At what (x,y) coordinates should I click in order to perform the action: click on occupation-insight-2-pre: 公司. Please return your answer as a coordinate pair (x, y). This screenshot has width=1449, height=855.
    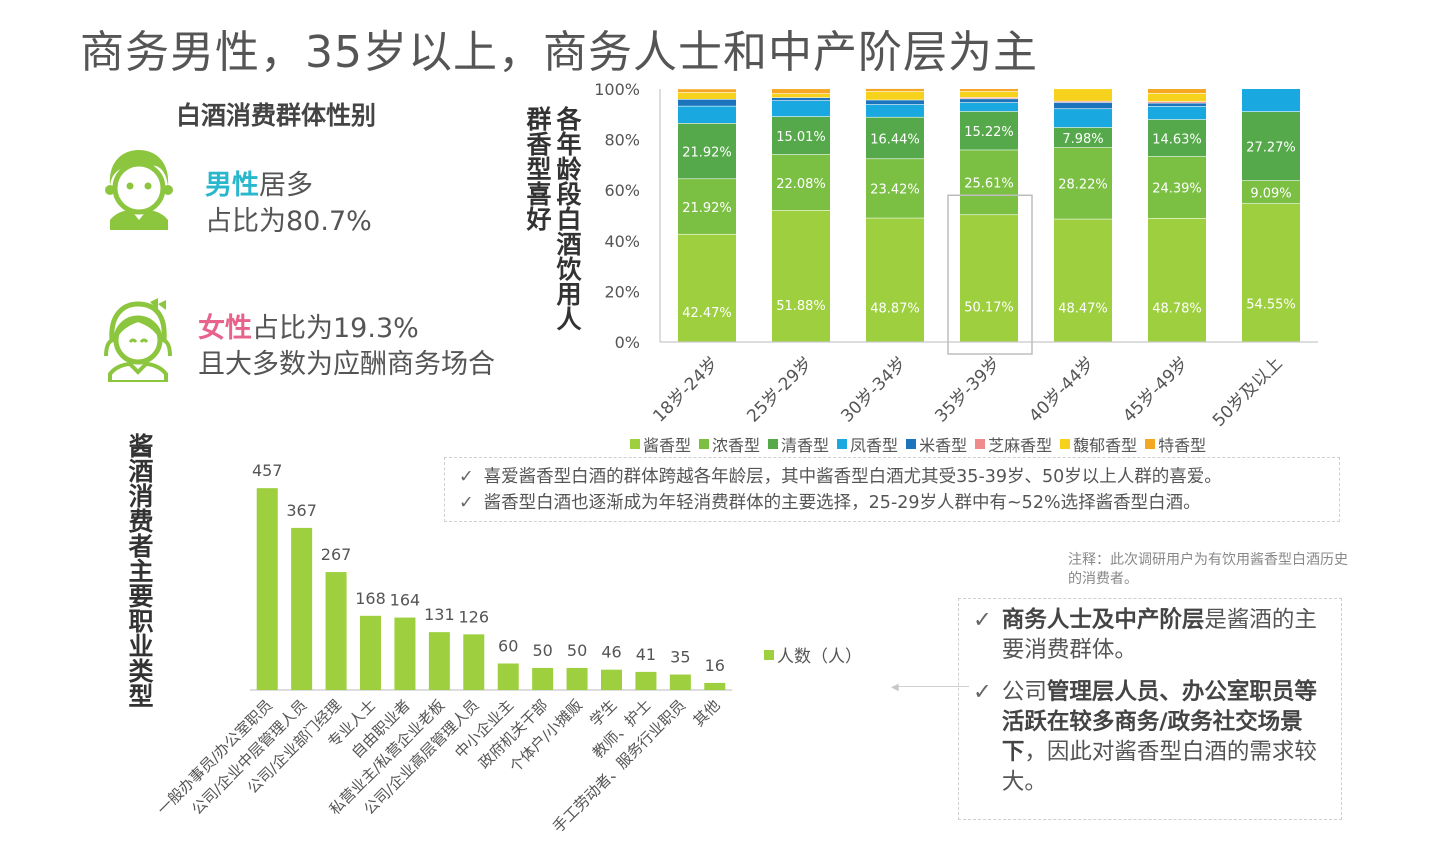
    Looking at the image, I should click on (1024, 692).